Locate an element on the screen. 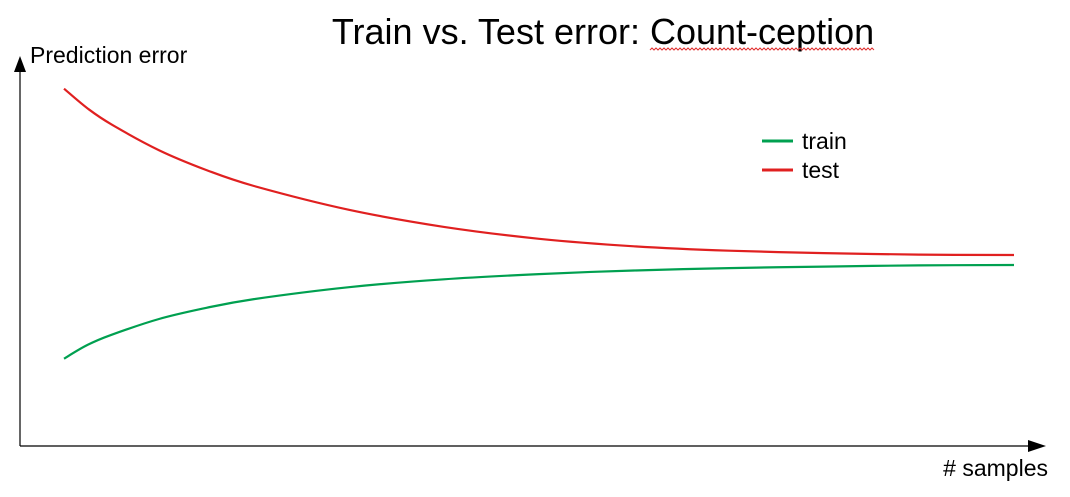 The image size is (1070, 497). chart-title-underlined-word: Count-ception is located at coordinates (762, 31).